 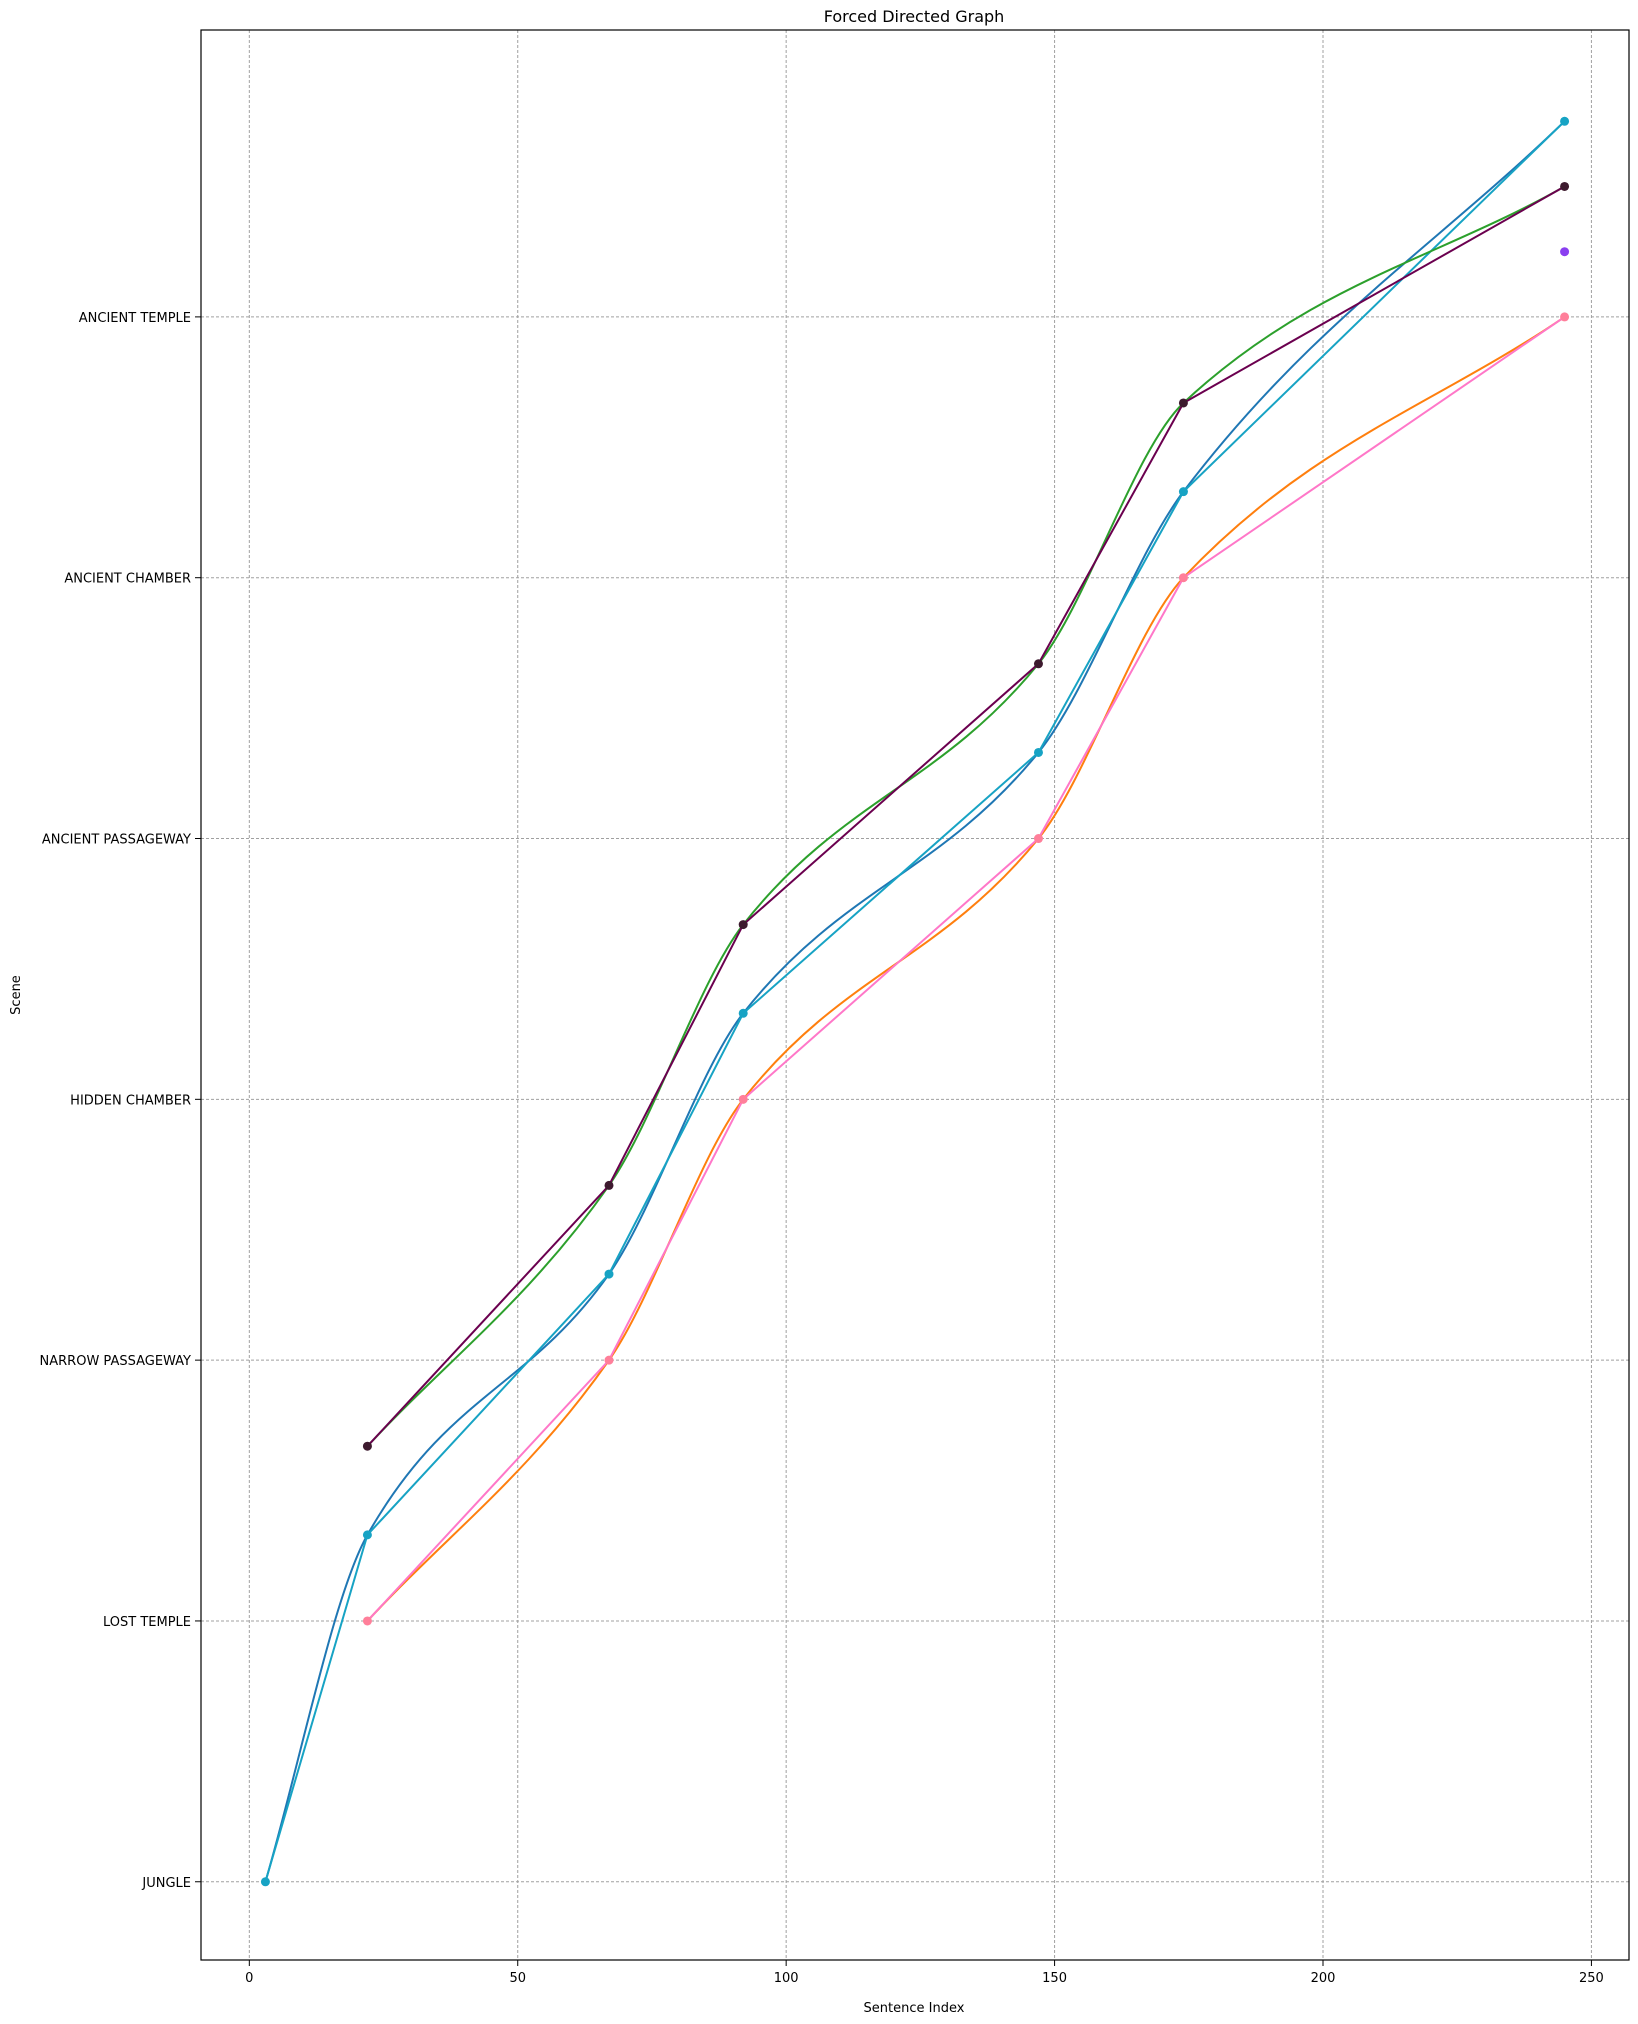 What do you see at coordinates (1323, 1978) in the screenshot?
I see `x-tick-label: 200` at bounding box center [1323, 1978].